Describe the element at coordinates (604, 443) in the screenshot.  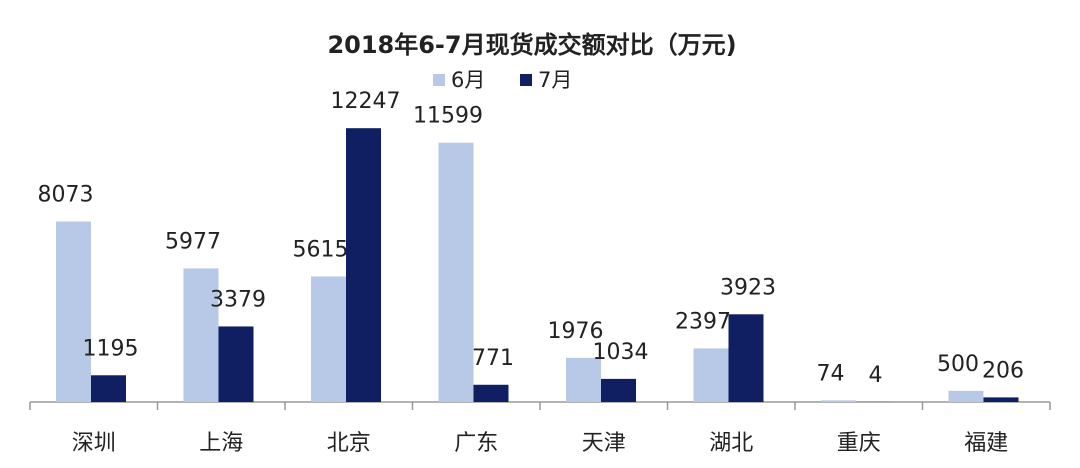
I see `x-tick-label: 天津` at that location.